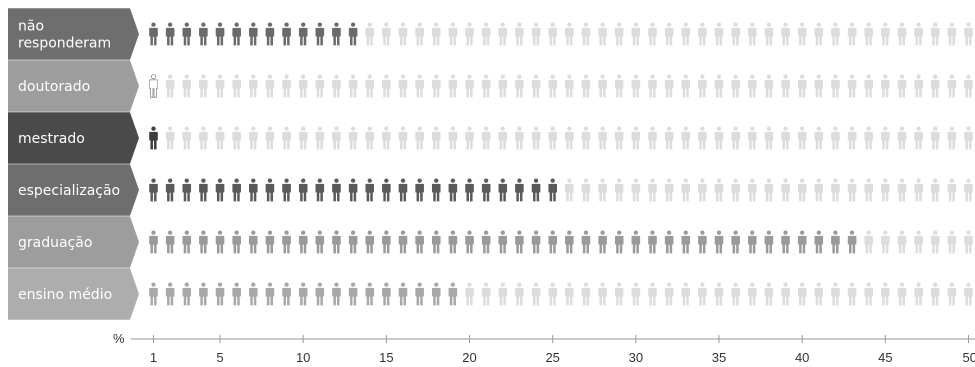 The height and width of the screenshot is (367, 975). I want to click on x-tick-label: 10, so click(303, 357).